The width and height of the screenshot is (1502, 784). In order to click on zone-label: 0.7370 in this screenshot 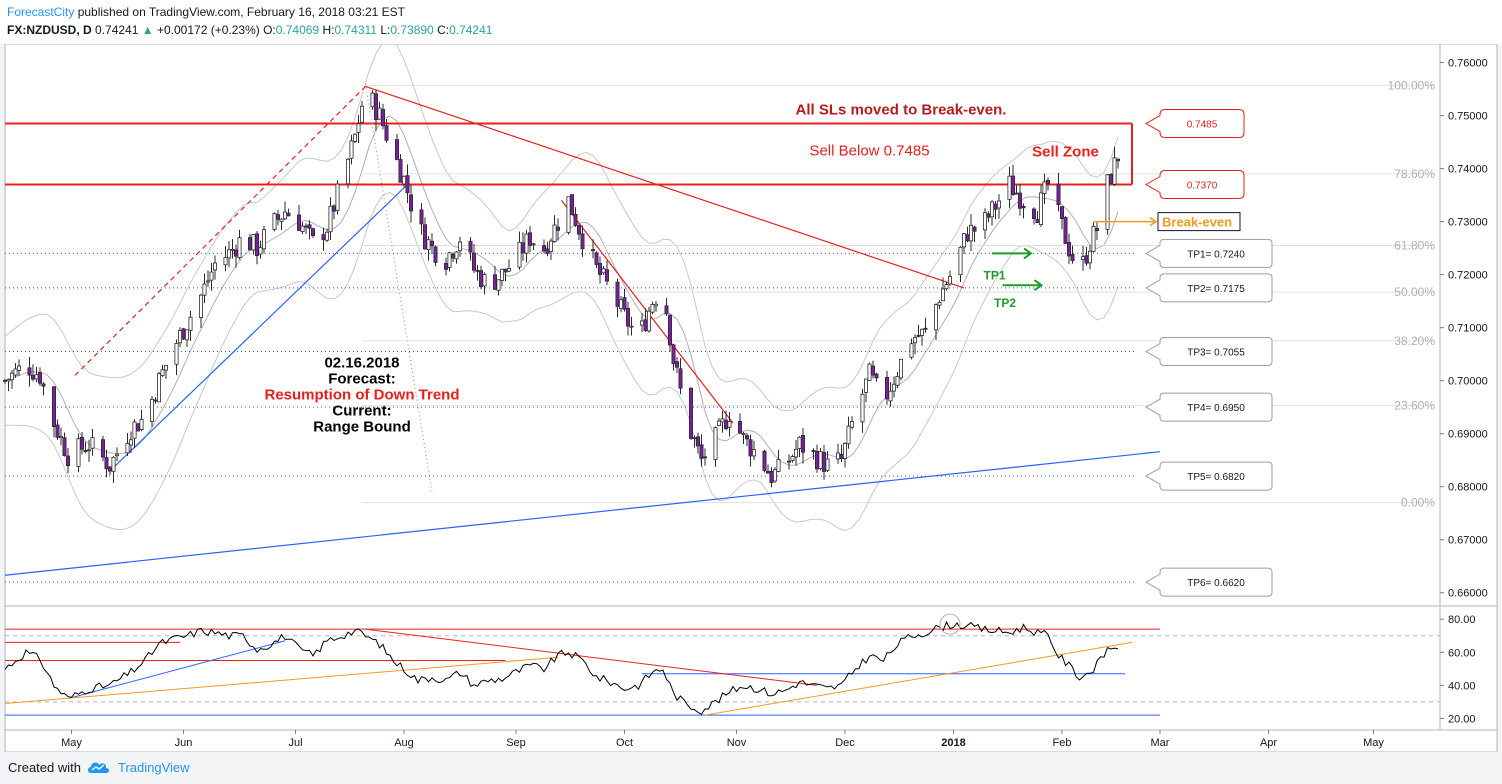, I will do `click(1202, 186)`.